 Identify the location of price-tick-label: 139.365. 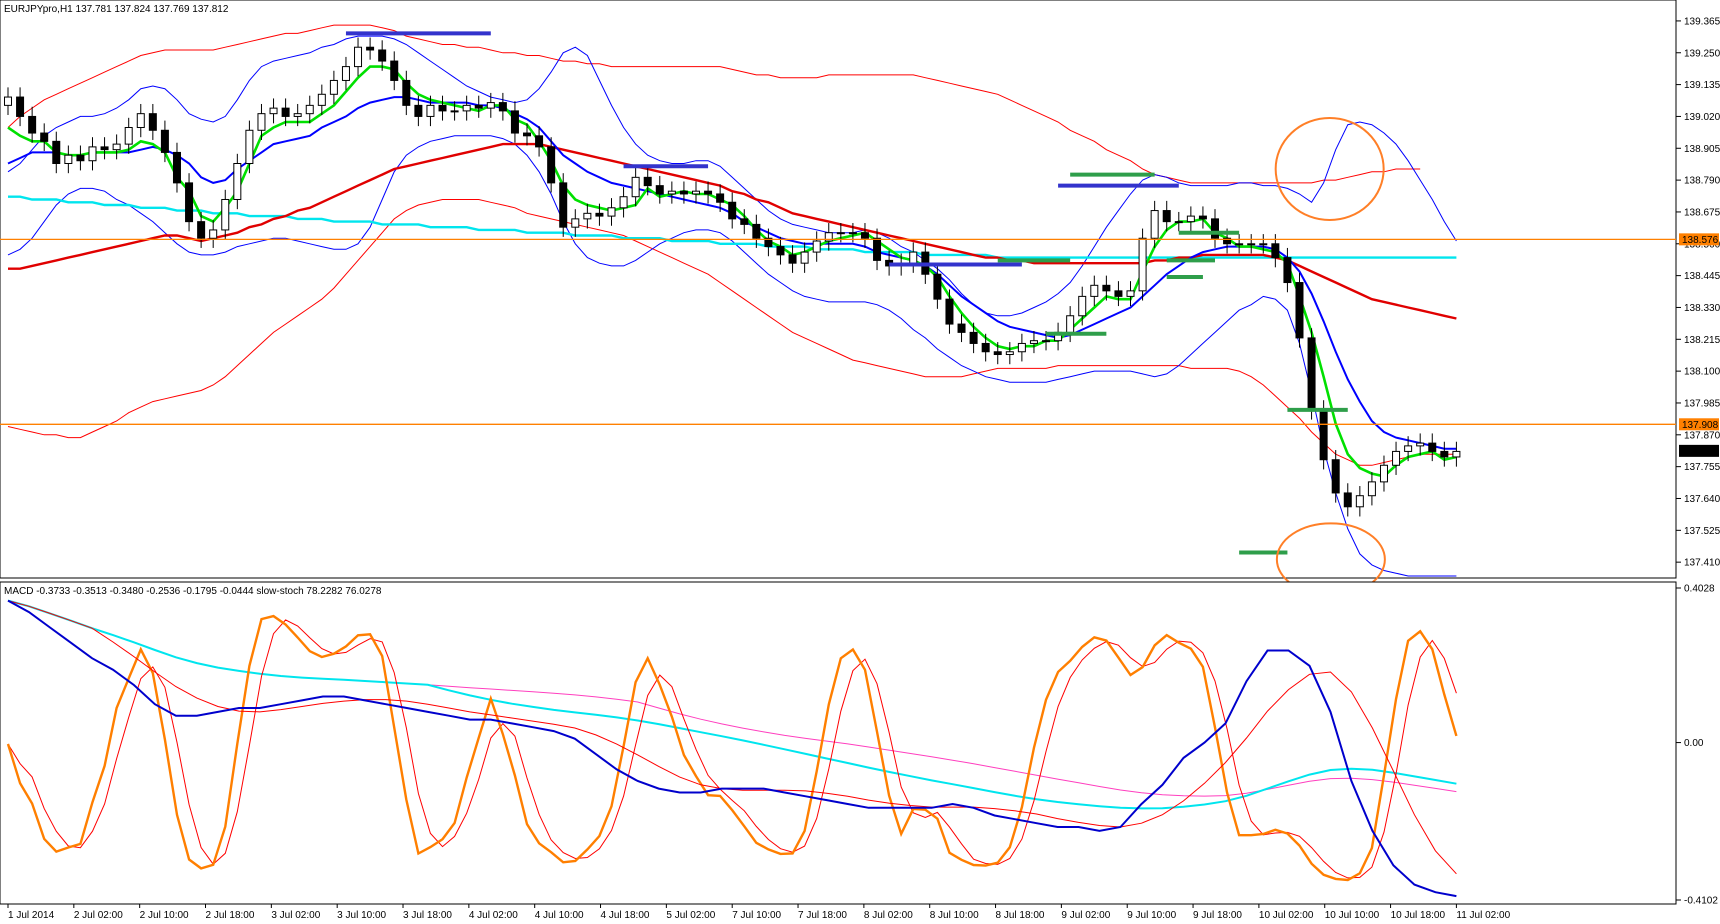
(1702, 21).